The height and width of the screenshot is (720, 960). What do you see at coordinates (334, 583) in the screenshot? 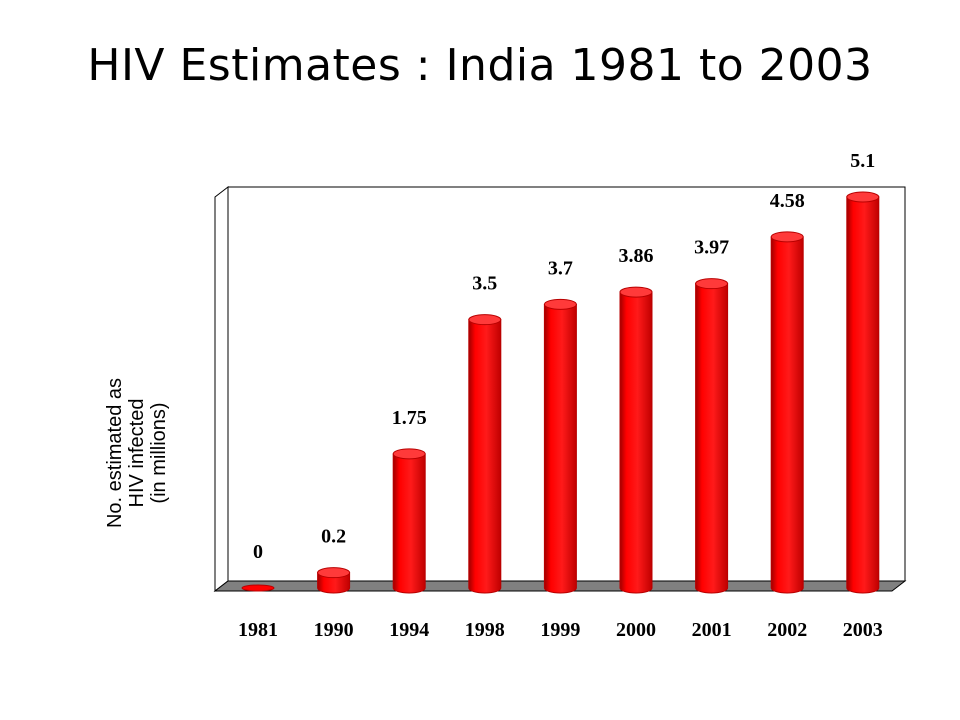
I see `bar-body-1990` at bounding box center [334, 583].